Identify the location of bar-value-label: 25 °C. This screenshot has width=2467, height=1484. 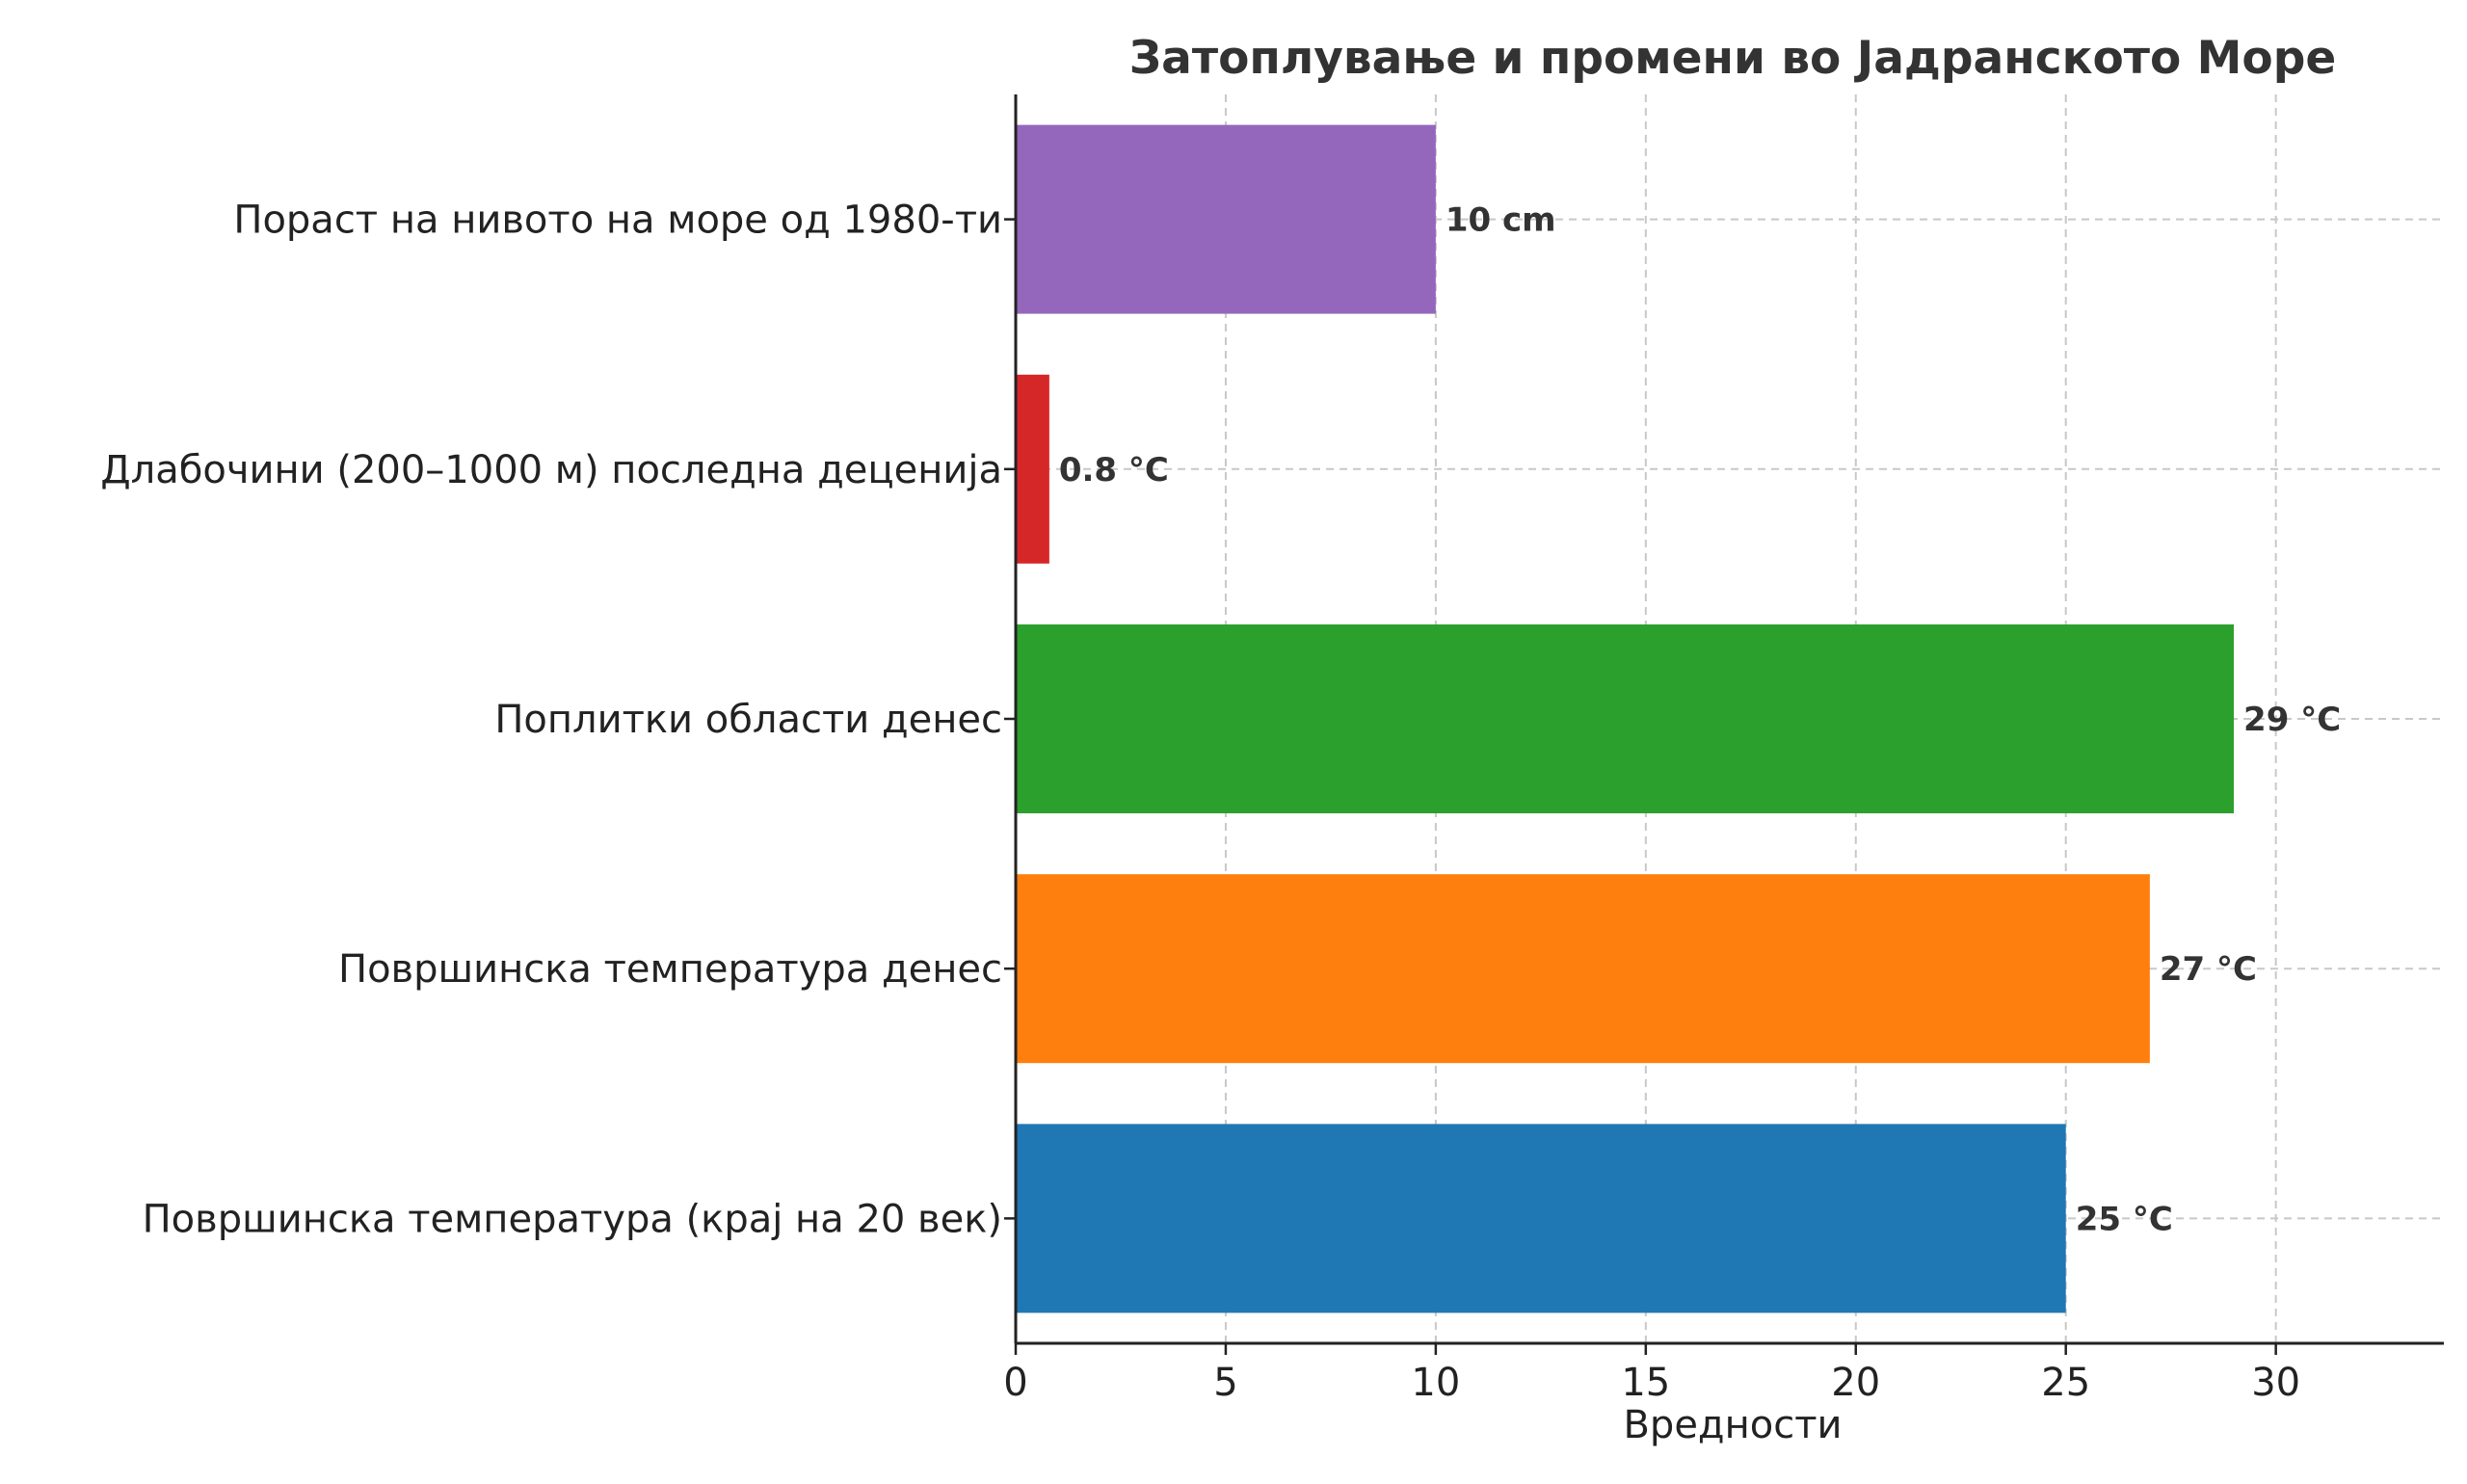
(2124, 1219).